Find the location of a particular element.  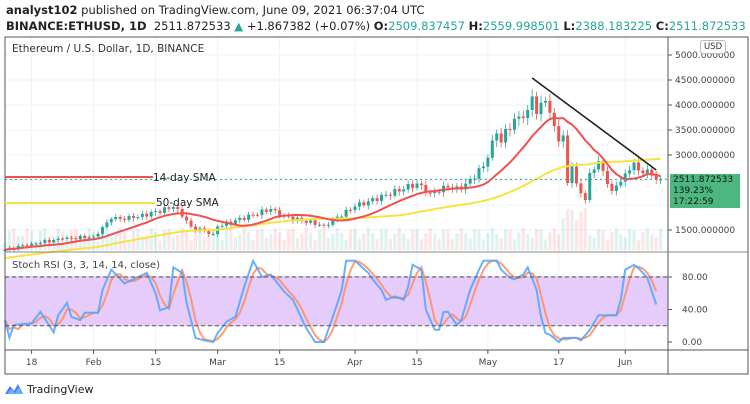

trendline is located at coordinates (594, 124).